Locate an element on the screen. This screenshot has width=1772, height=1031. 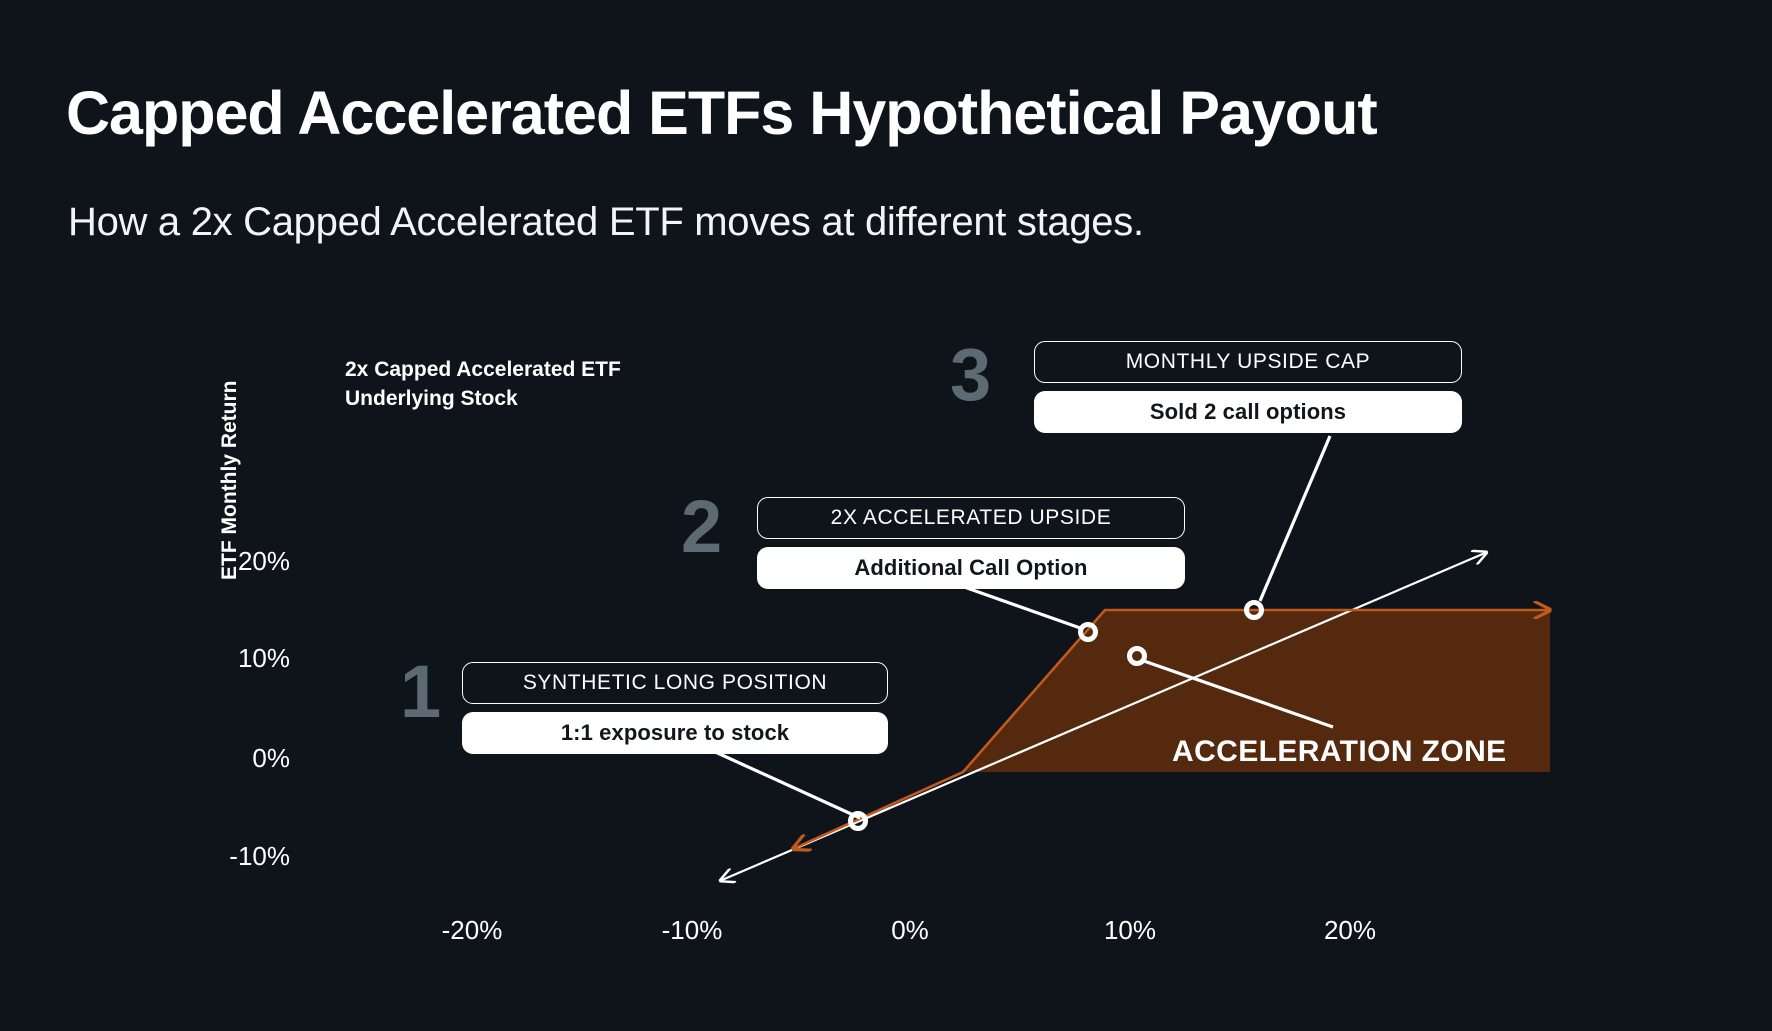
callout-1-heading: SYNTHETIC LONG POSITION is located at coordinates (675, 682).